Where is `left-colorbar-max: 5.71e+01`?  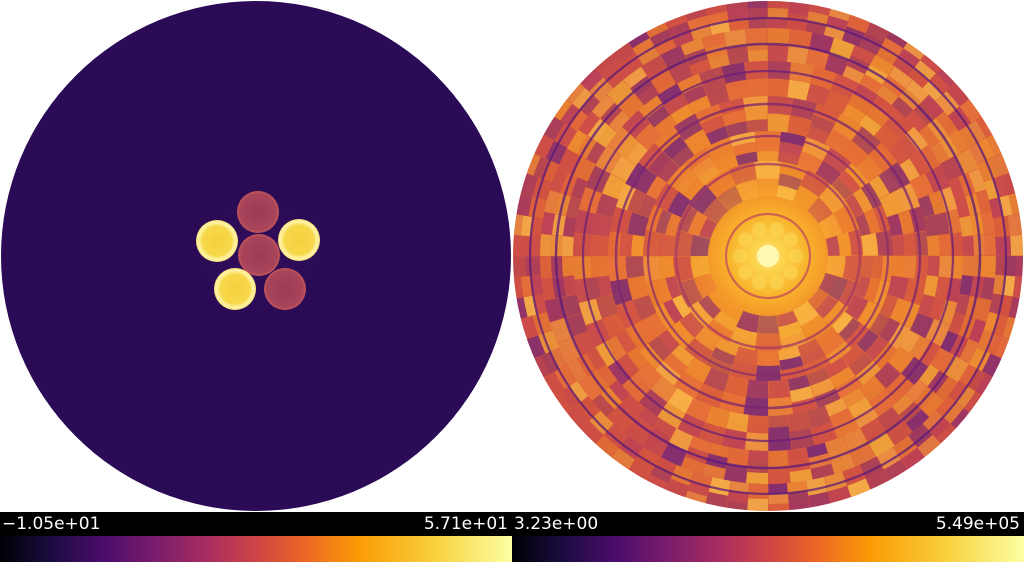
left-colorbar-max: 5.71e+01 is located at coordinates (465, 524).